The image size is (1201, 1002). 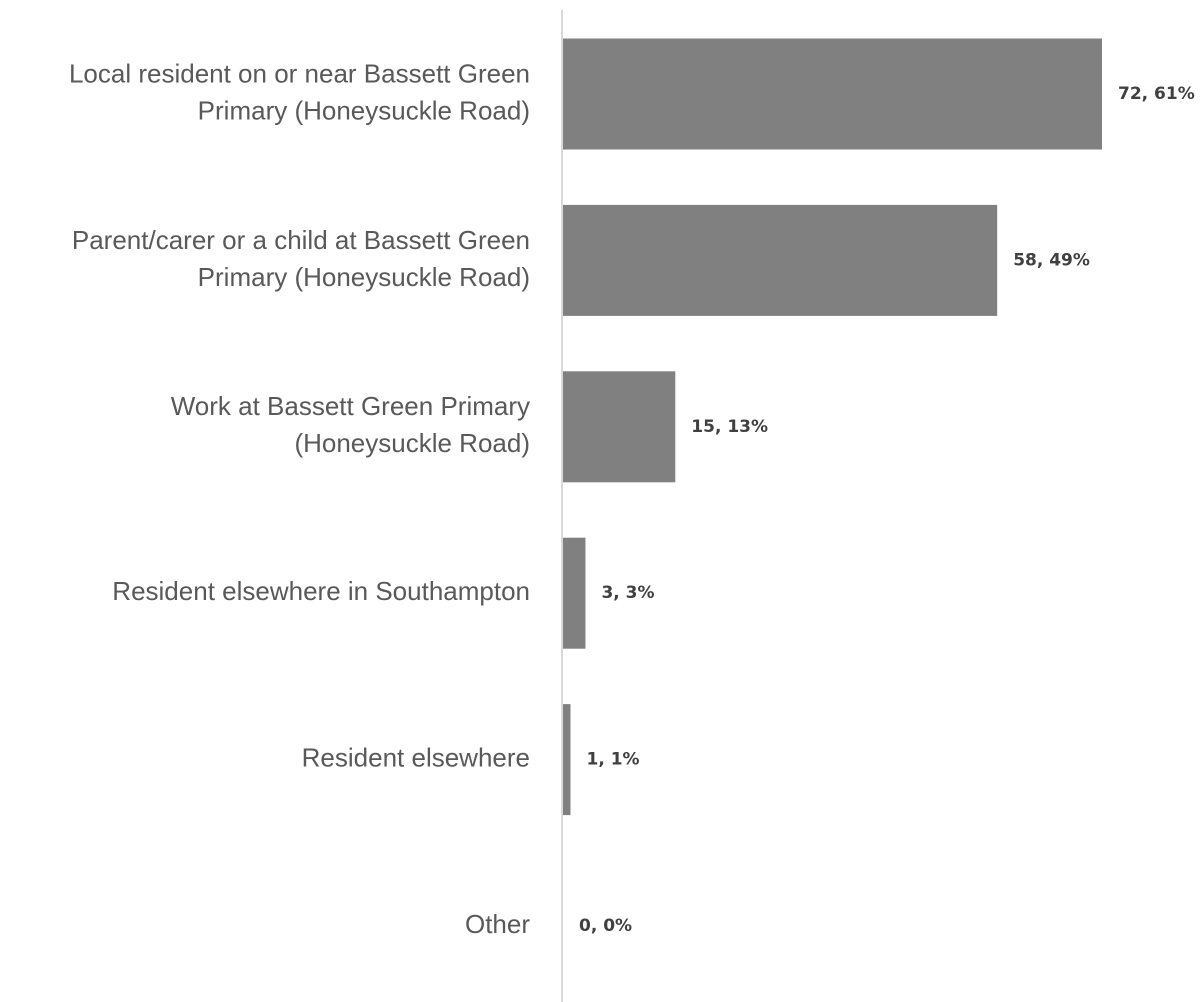 I want to click on category-label-line: (Honeysuckle Road), so click(x=412, y=443).